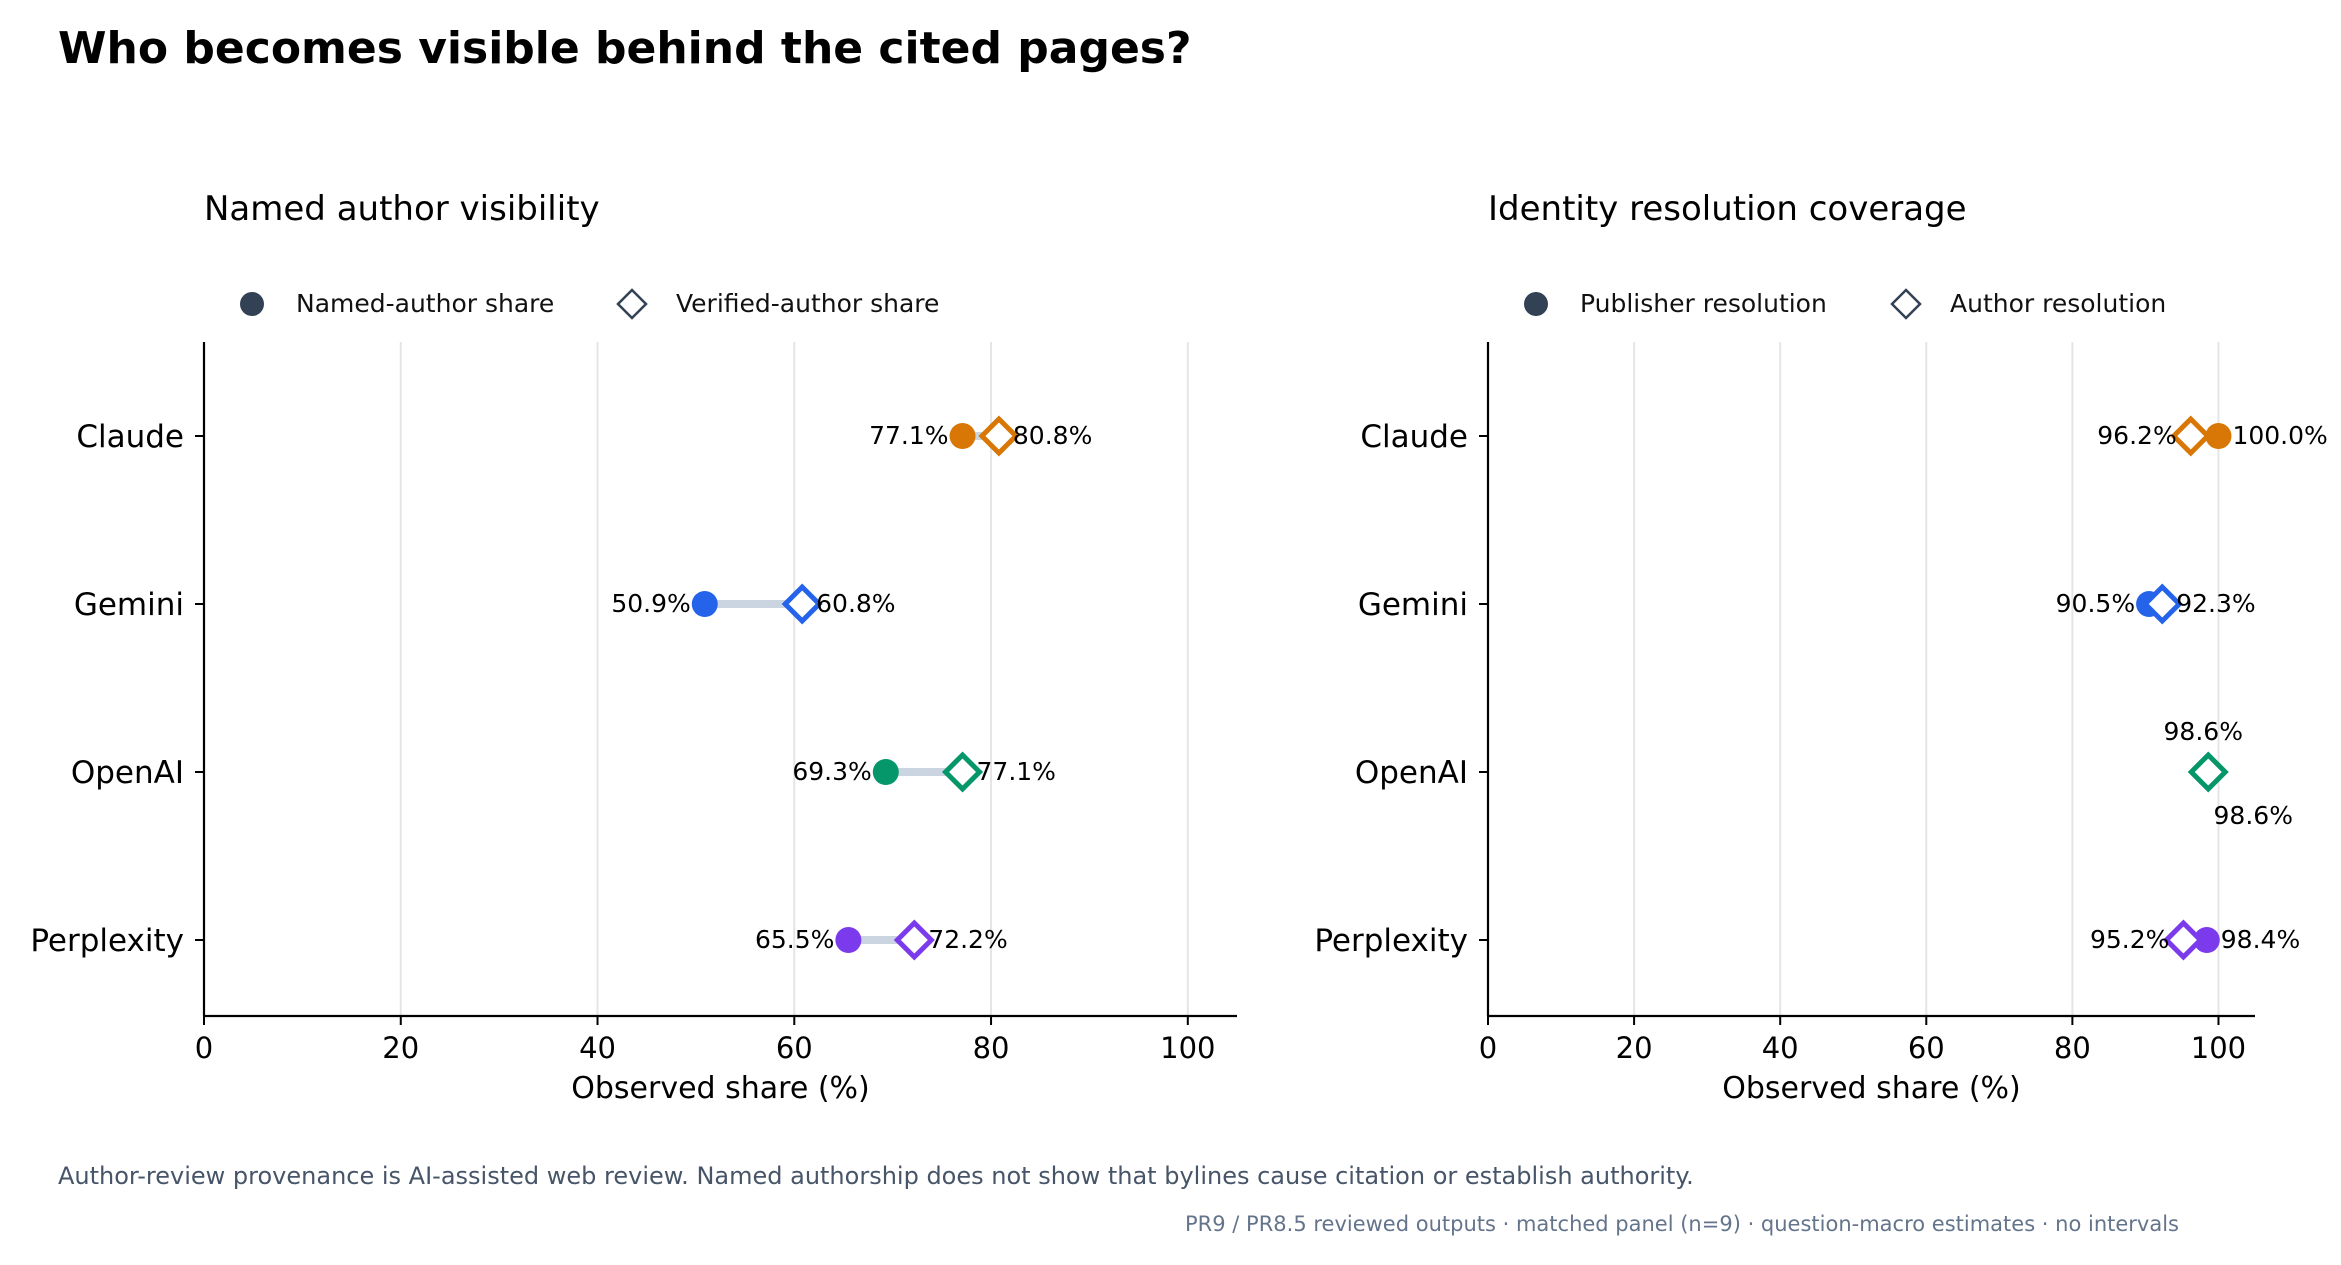  What do you see at coordinates (831, 771) in the screenshot?
I see `data-label: 69.3%` at bounding box center [831, 771].